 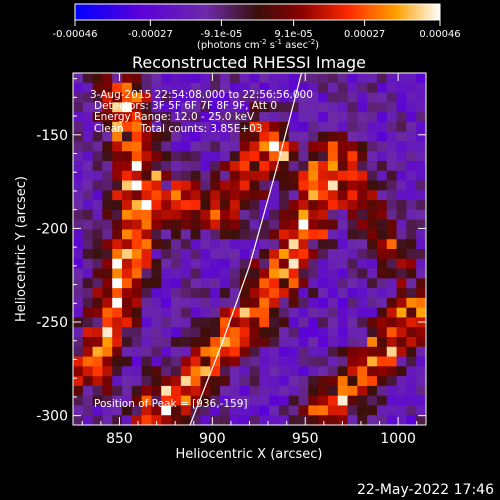 What do you see at coordinates (249, 454) in the screenshot?
I see `x-axis-label: Heliocentric X (arcsec)` at bounding box center [249, 454].